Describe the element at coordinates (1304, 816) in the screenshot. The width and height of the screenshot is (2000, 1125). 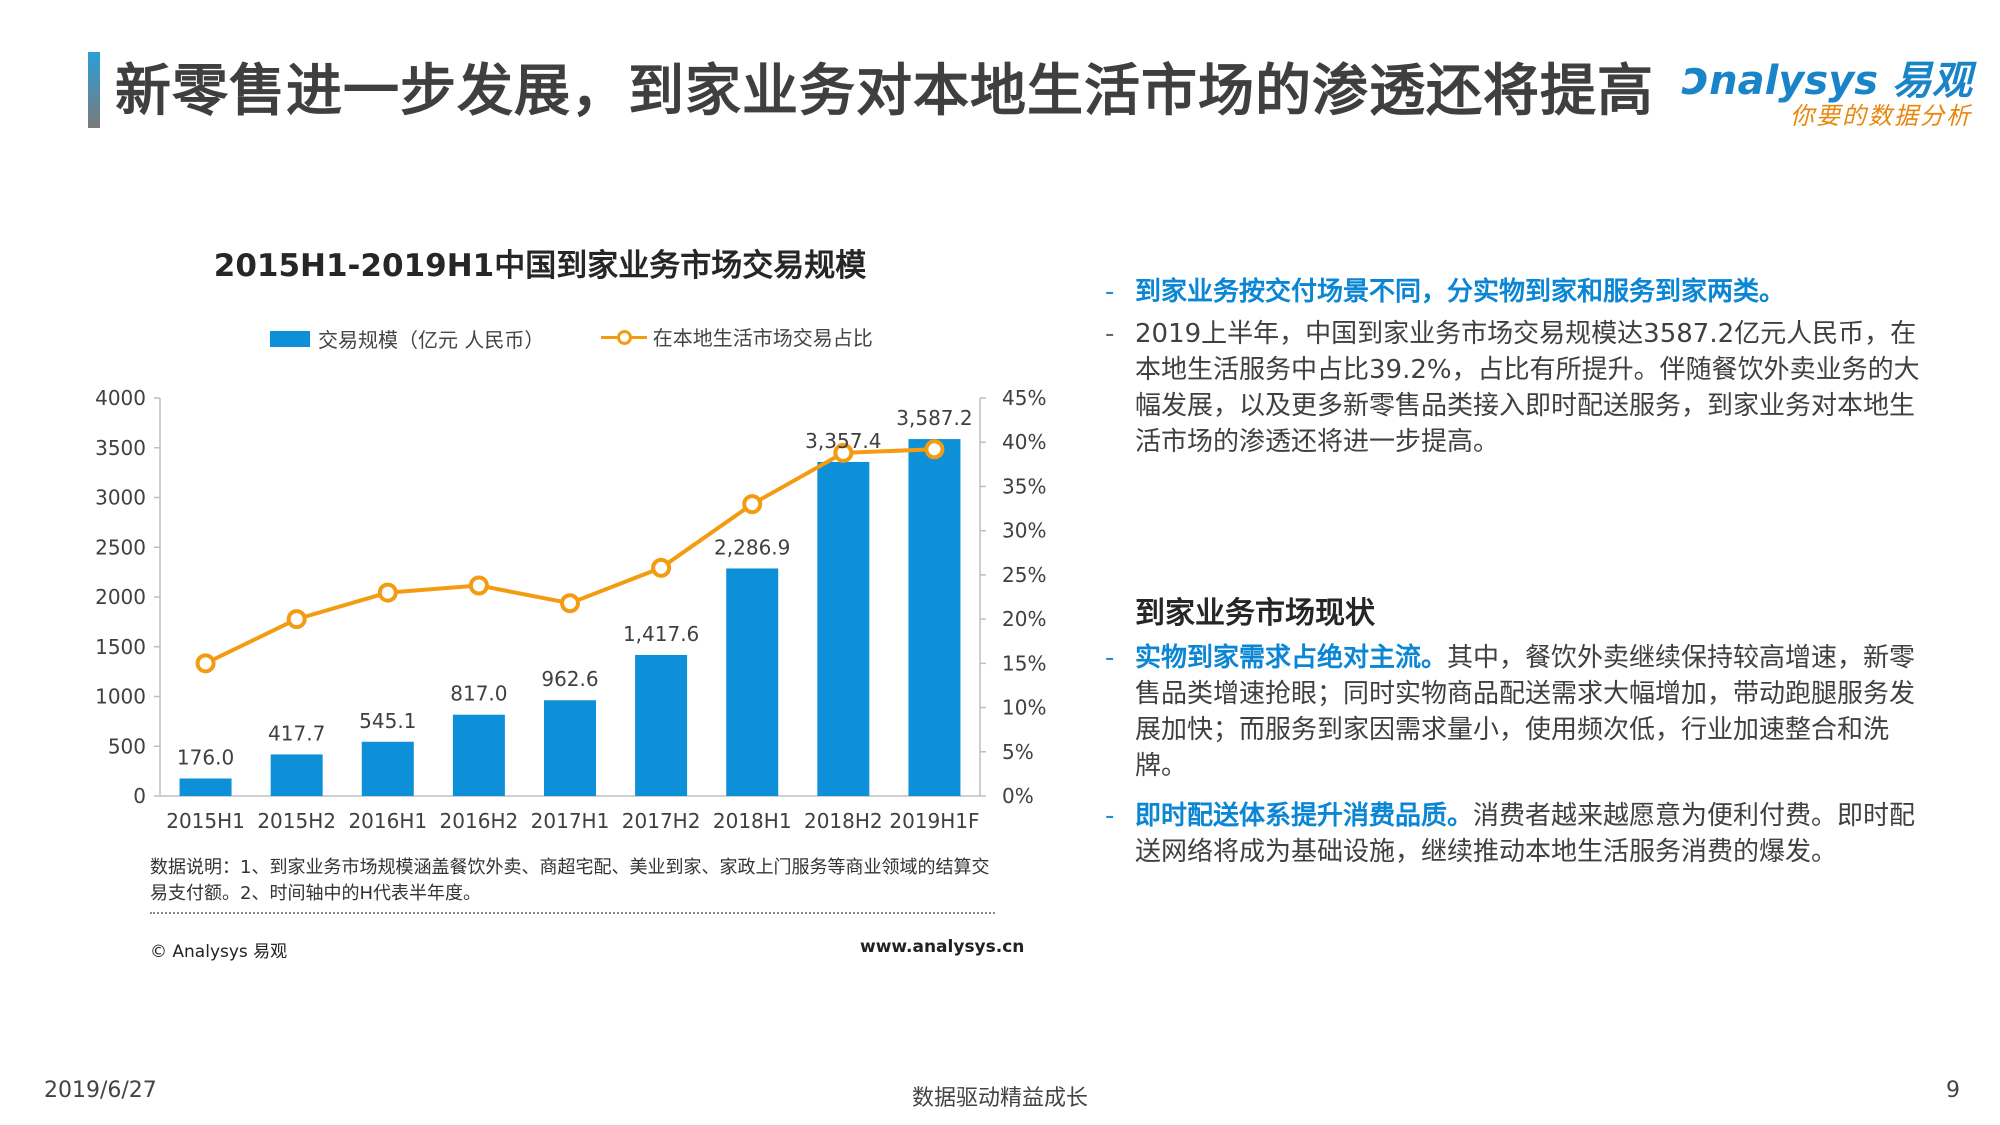
I see `bullet-4-highlight: 即时配送体系提升消费品质。` at that location.